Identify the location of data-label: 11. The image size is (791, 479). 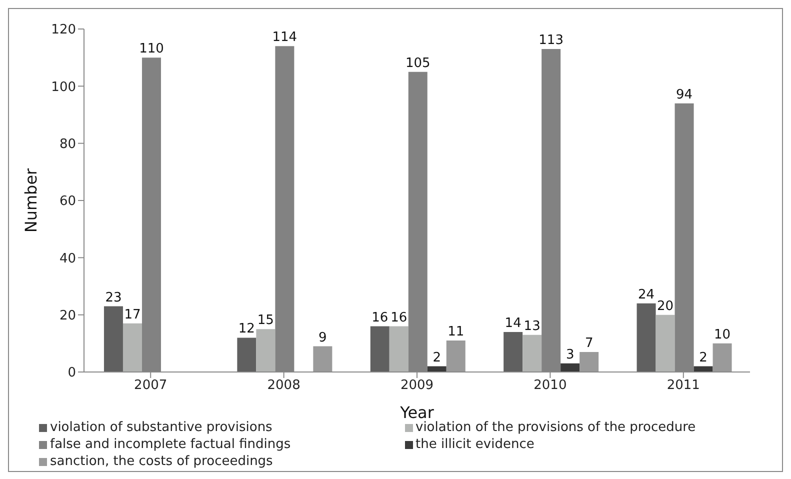
(456, 332).